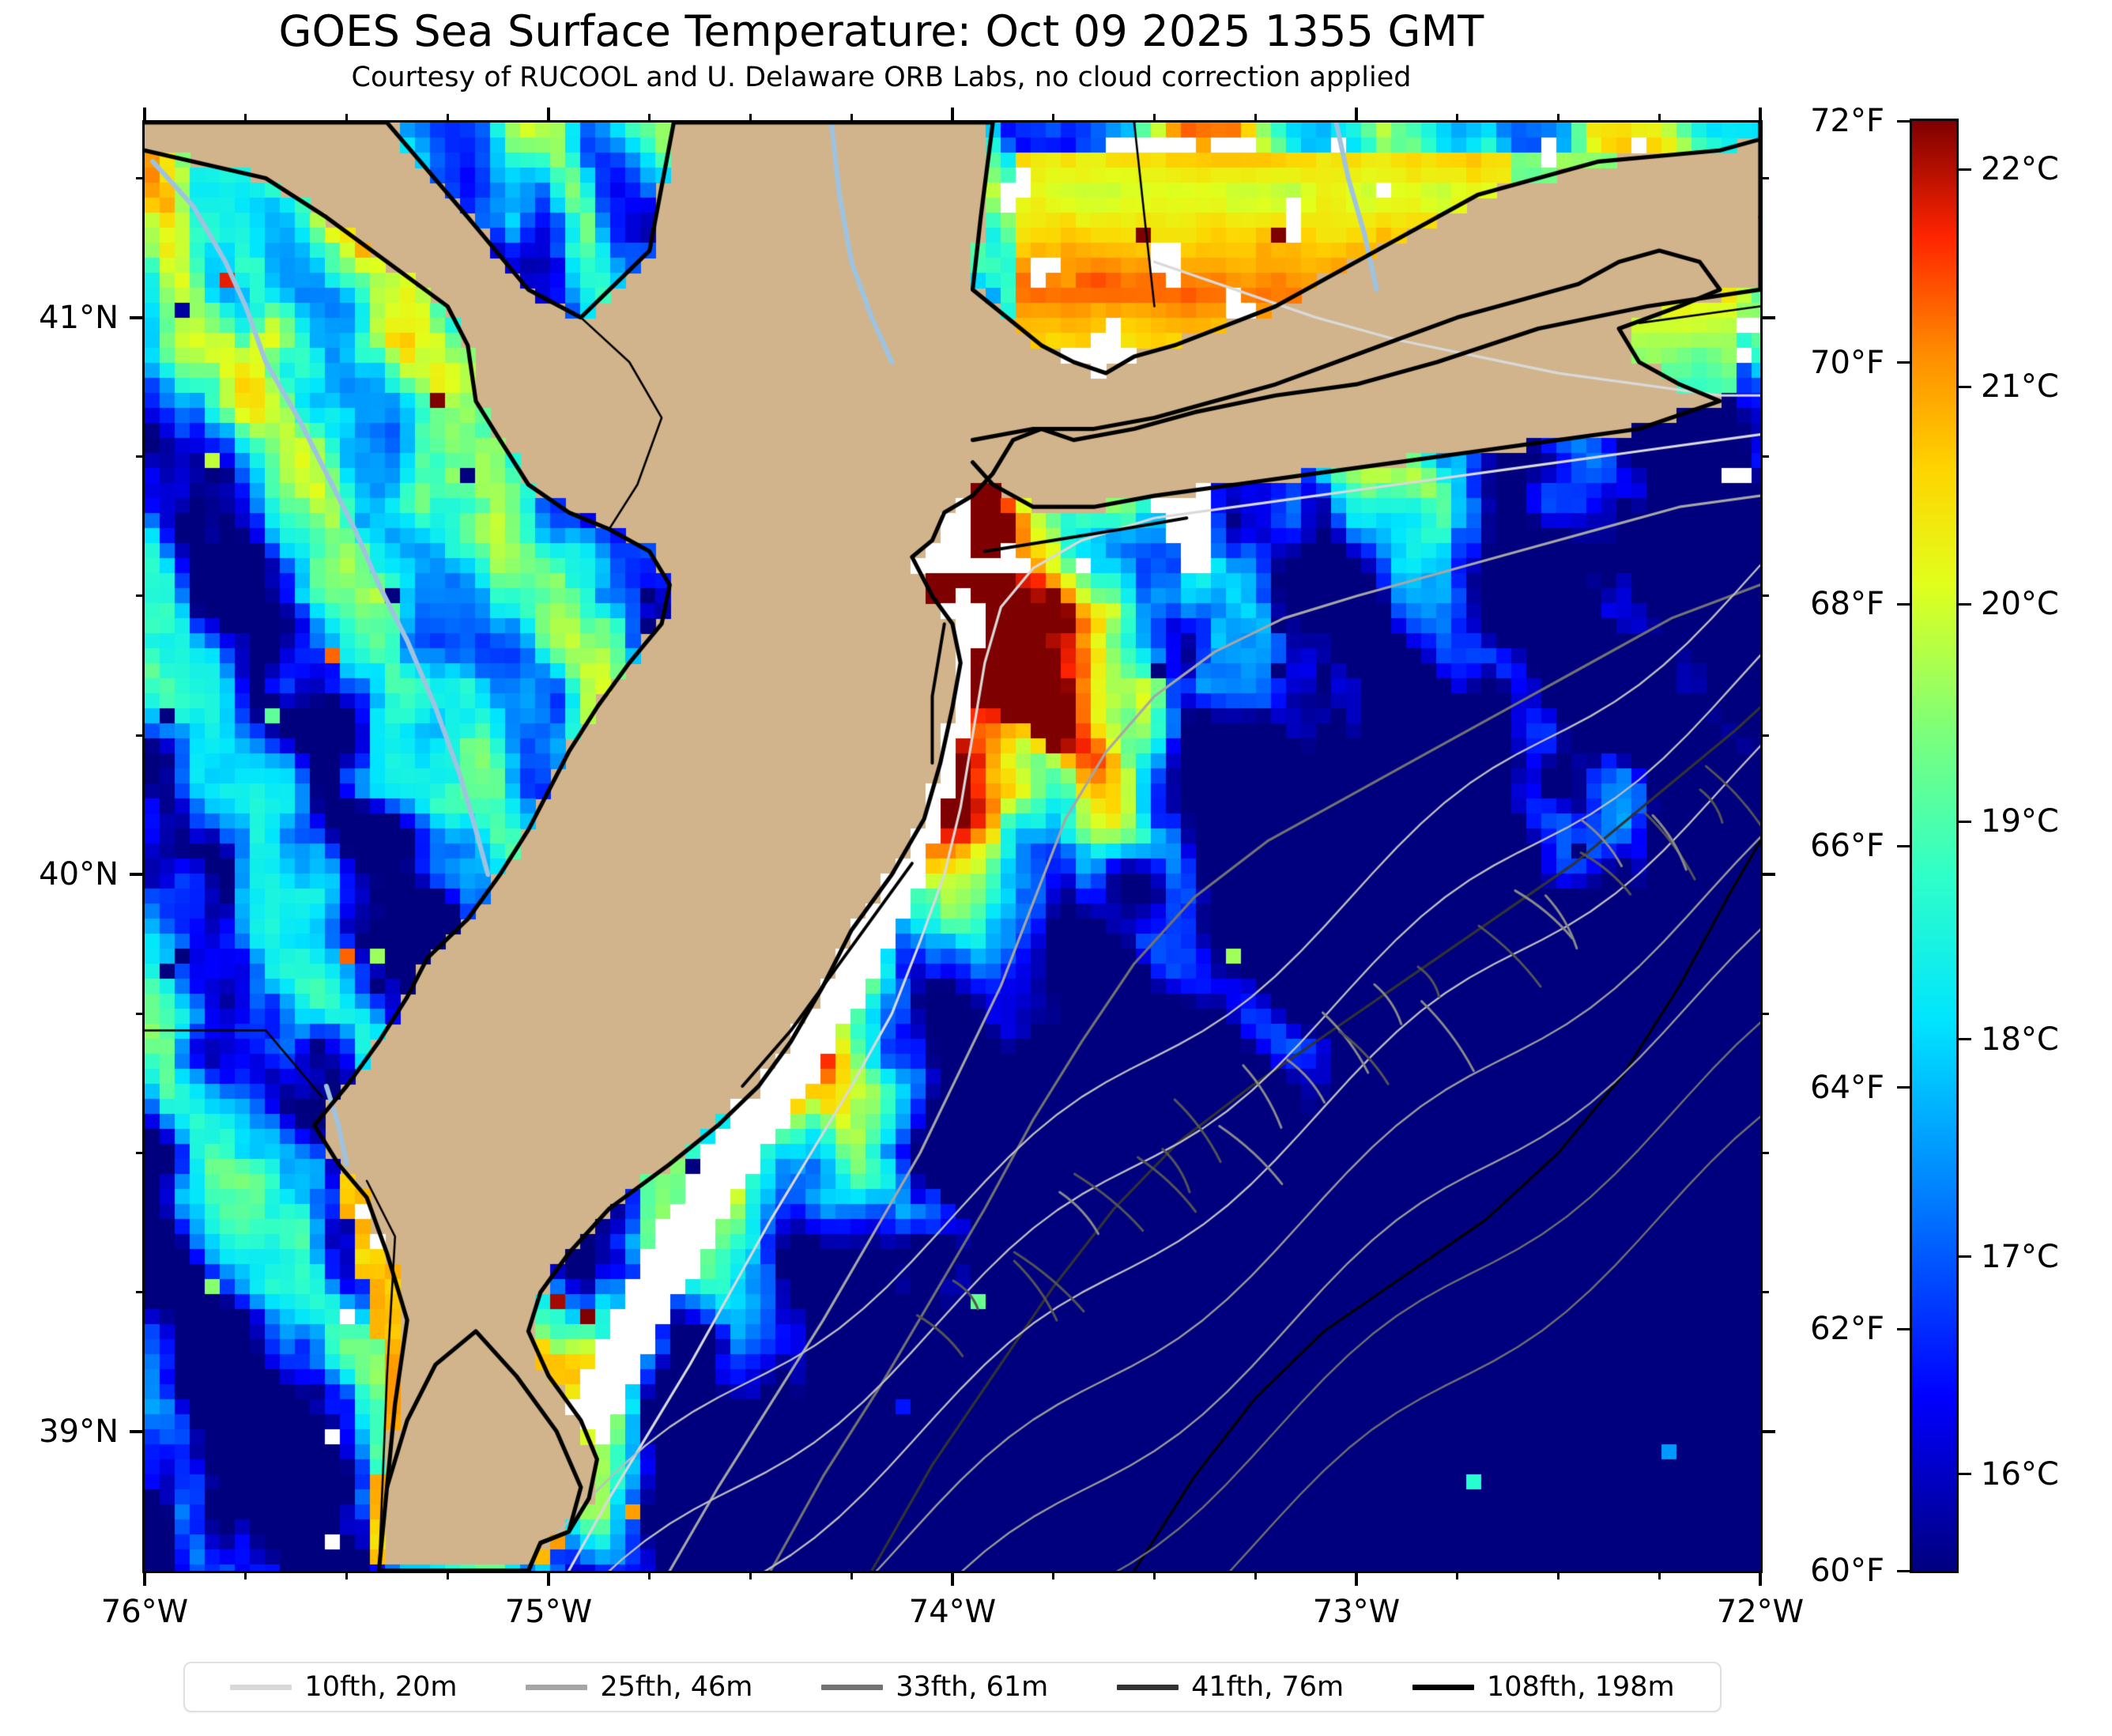 Image resolution: width=2112 pixels, height=1736 pixels. I want to click on colorbar-label-fahrenheit: 60°F, so click(1847, 1571).